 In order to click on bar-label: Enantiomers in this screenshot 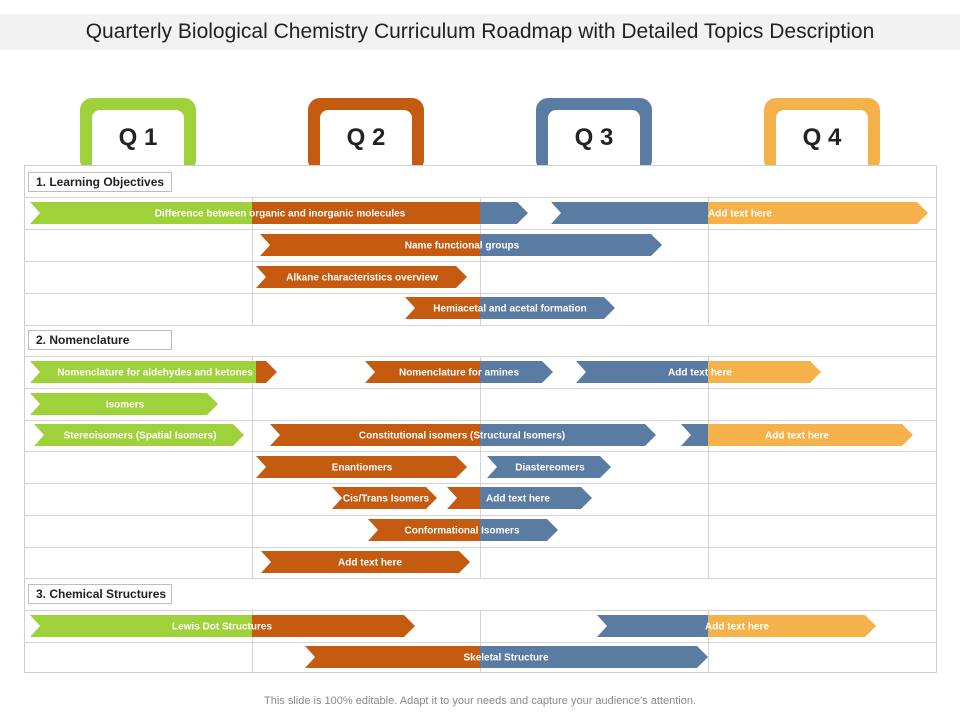, I will do `click(362, 468)`.